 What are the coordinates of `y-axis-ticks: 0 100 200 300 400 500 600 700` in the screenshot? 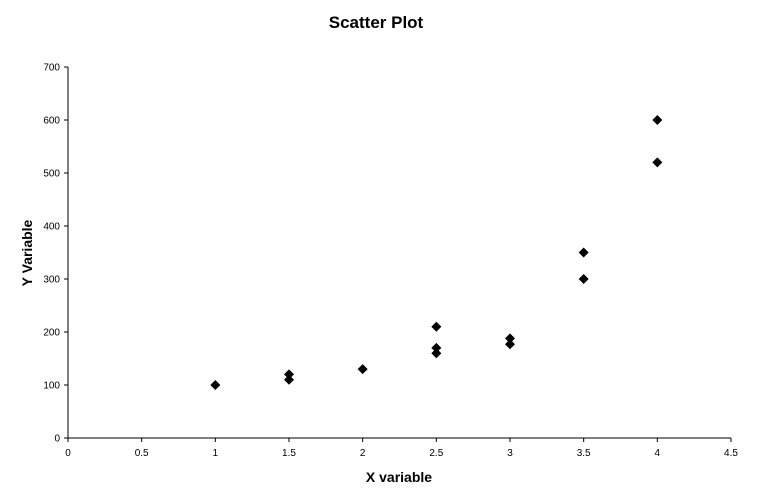 It's located at (55, 254).